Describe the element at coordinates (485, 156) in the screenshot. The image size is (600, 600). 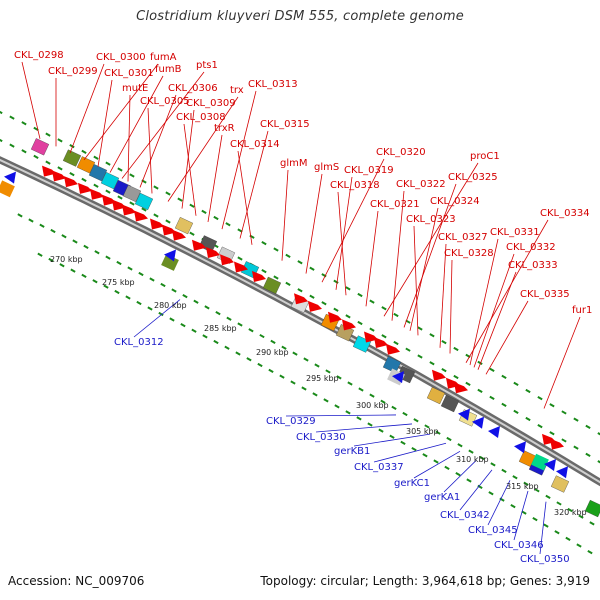
I see `forward-gene-label: proC1` at that location.